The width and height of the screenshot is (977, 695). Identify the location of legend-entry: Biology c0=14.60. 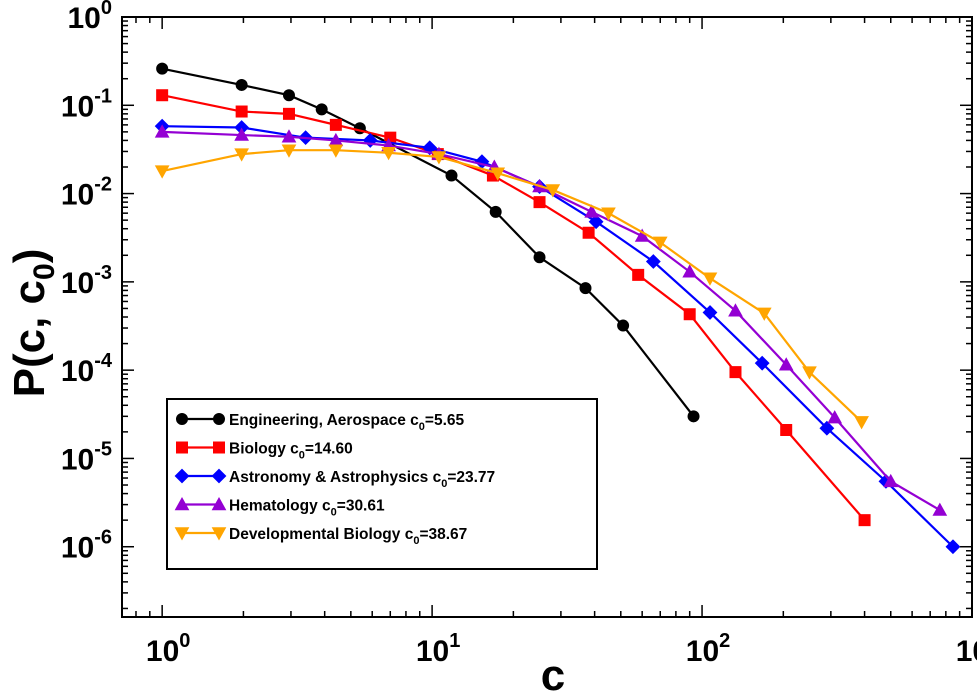
(264, 451).